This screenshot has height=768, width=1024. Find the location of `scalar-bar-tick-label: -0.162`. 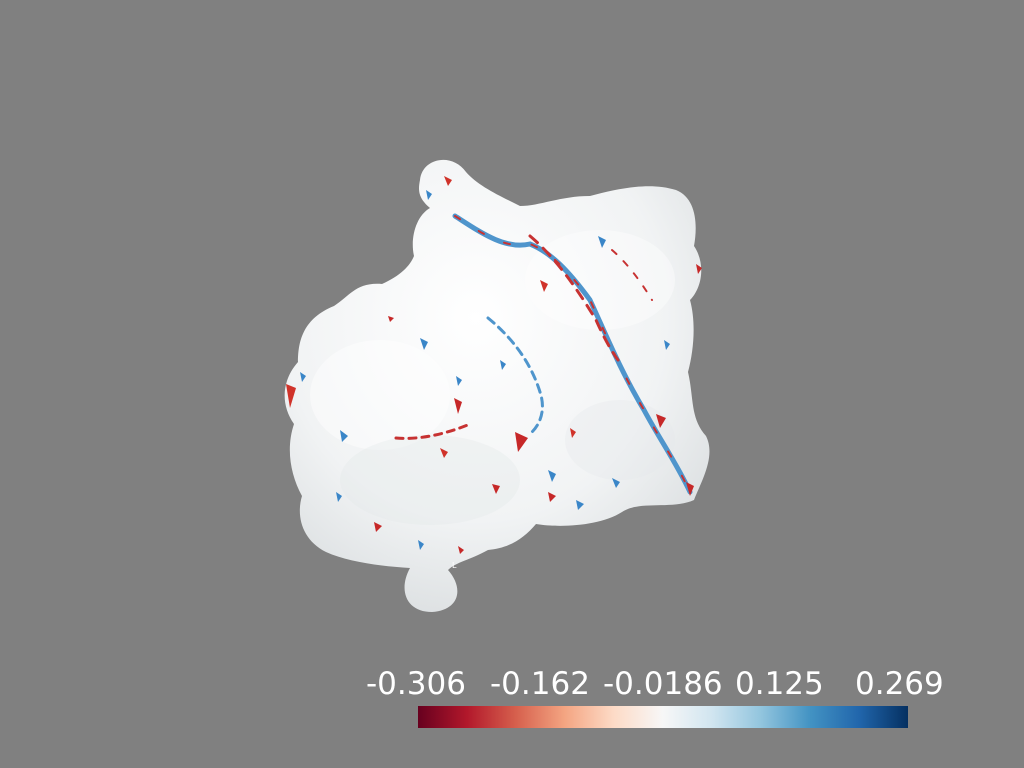

scalar-bar-tick-label: -0.162 is located at coordinates (540, 684).